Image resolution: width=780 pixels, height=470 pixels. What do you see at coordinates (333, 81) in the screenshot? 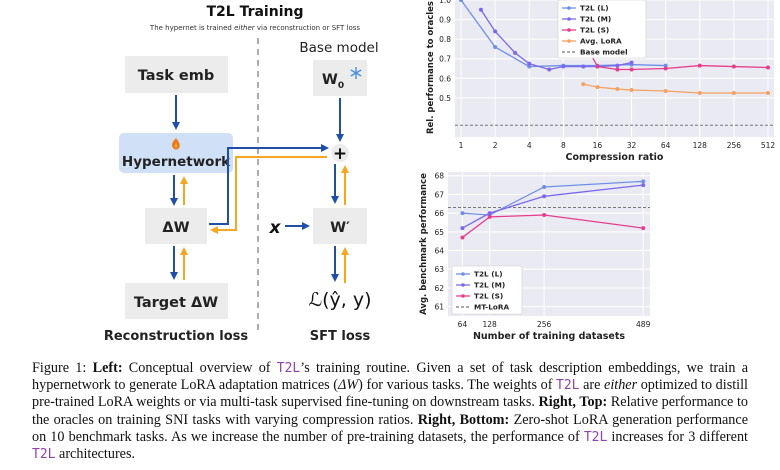
I see `w0-label: W0` at bounding box center [333, 81].